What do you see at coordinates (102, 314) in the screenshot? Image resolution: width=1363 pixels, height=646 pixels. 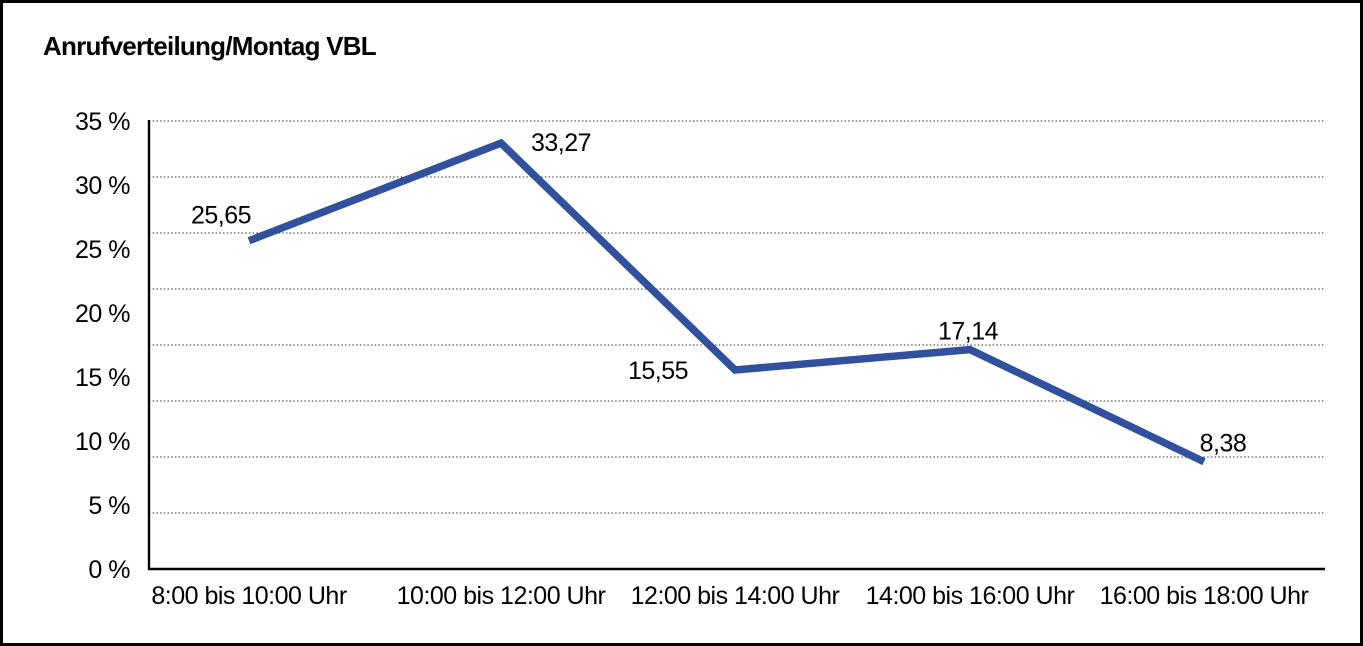 I see `y-tick-label: 20 %` at bounding box center [102, 314].